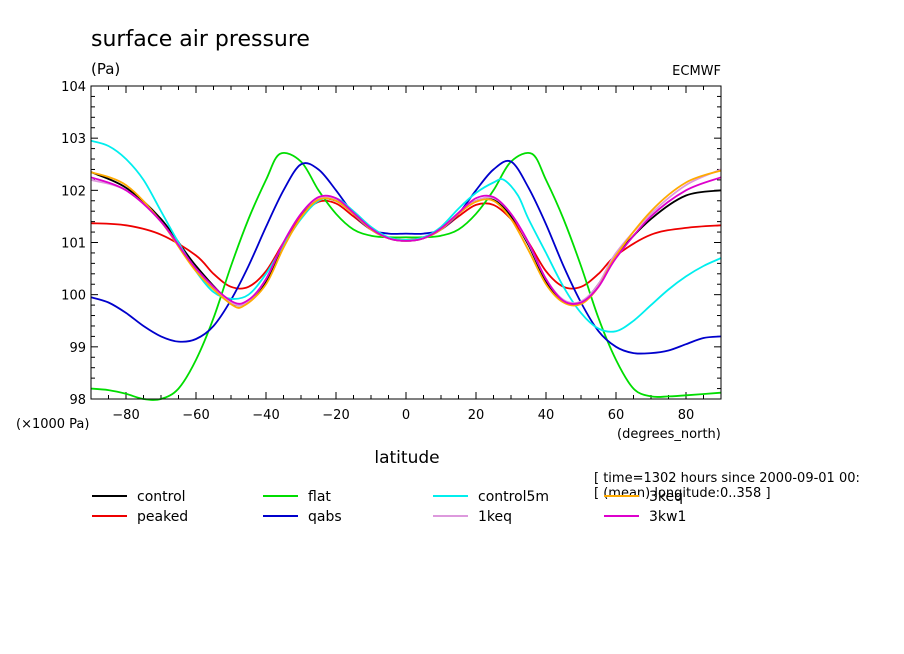  I want to click on legend-label-control: control, so click(161, 497).